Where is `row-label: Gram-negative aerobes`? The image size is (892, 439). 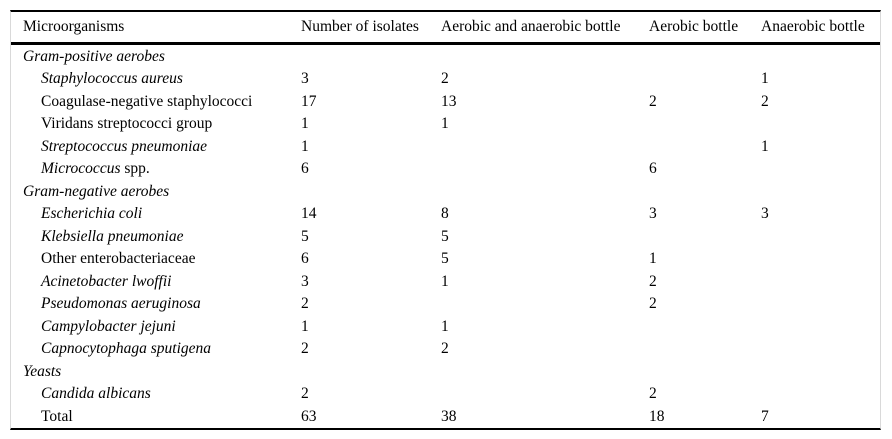 row-label: Gram-negative aerobes is located at coordinates (96, 191).